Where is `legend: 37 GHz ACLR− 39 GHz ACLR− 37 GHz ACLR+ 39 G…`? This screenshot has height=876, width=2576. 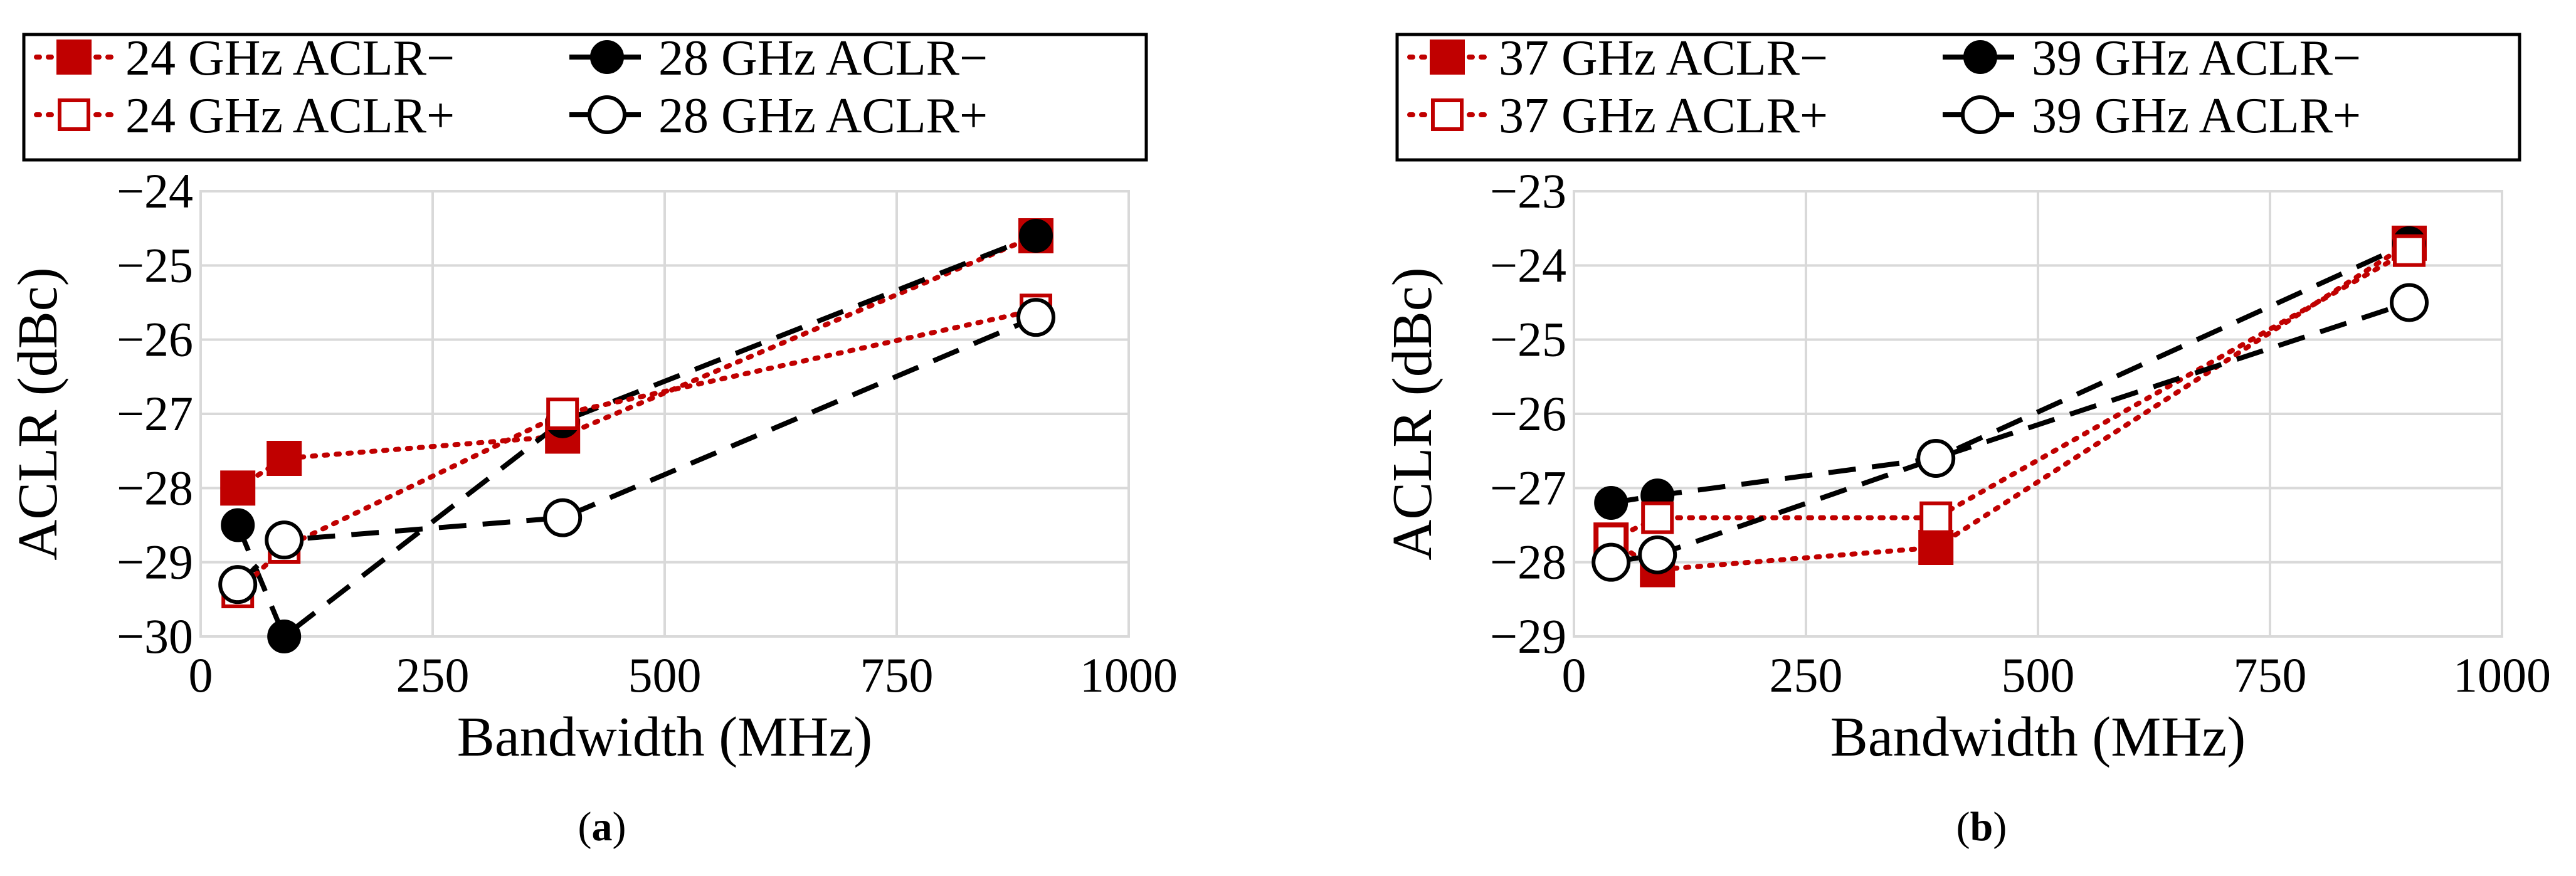 legend: 37 GHz ACLR− 39 GHz ACLR− 37 GHz ACLR+ 39 G… is located at coordinates (1958, 96).